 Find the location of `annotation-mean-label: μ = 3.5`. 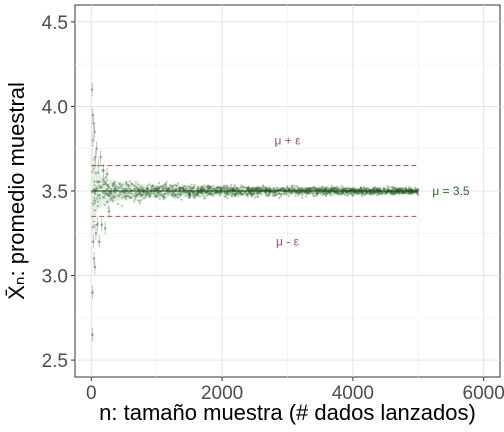

annotation-mean-label: μ = 3.5 is located at coordinates (451, 191).